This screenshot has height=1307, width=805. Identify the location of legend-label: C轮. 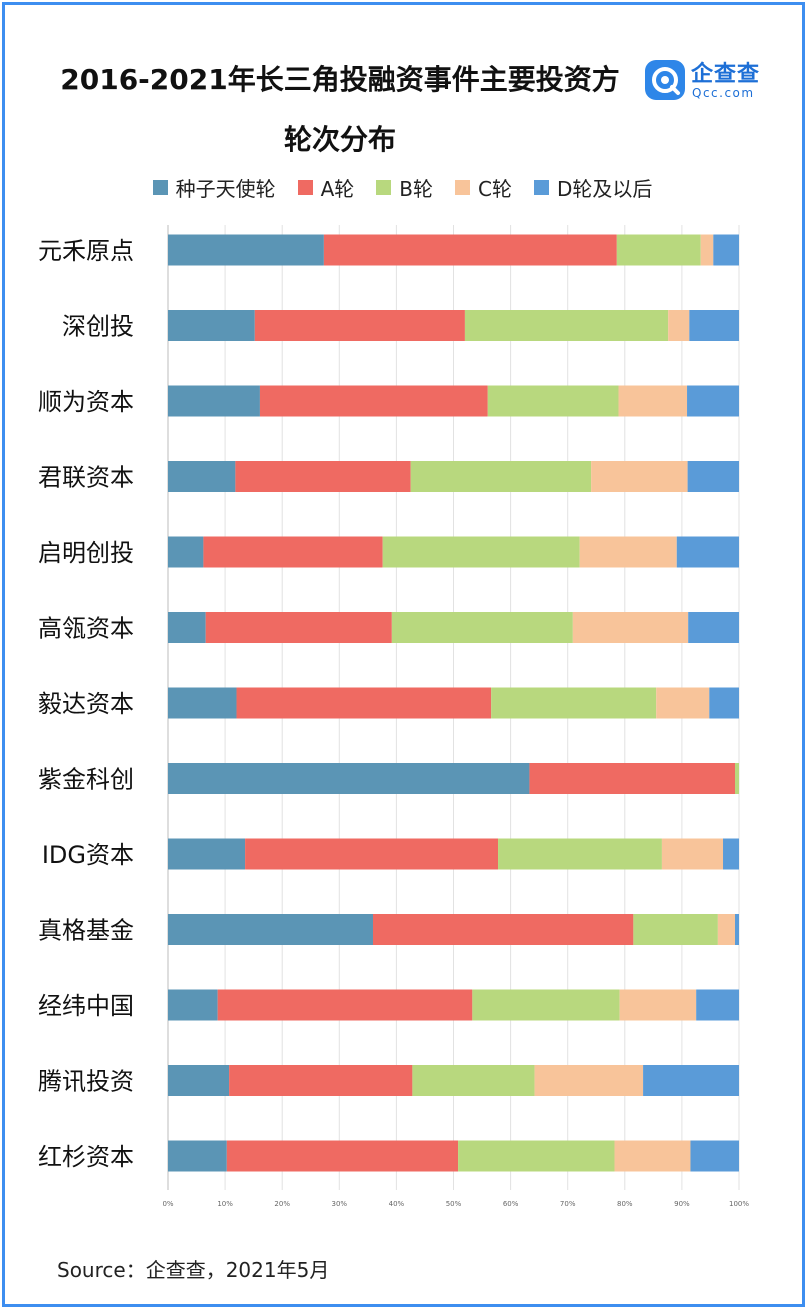
(495, 188).